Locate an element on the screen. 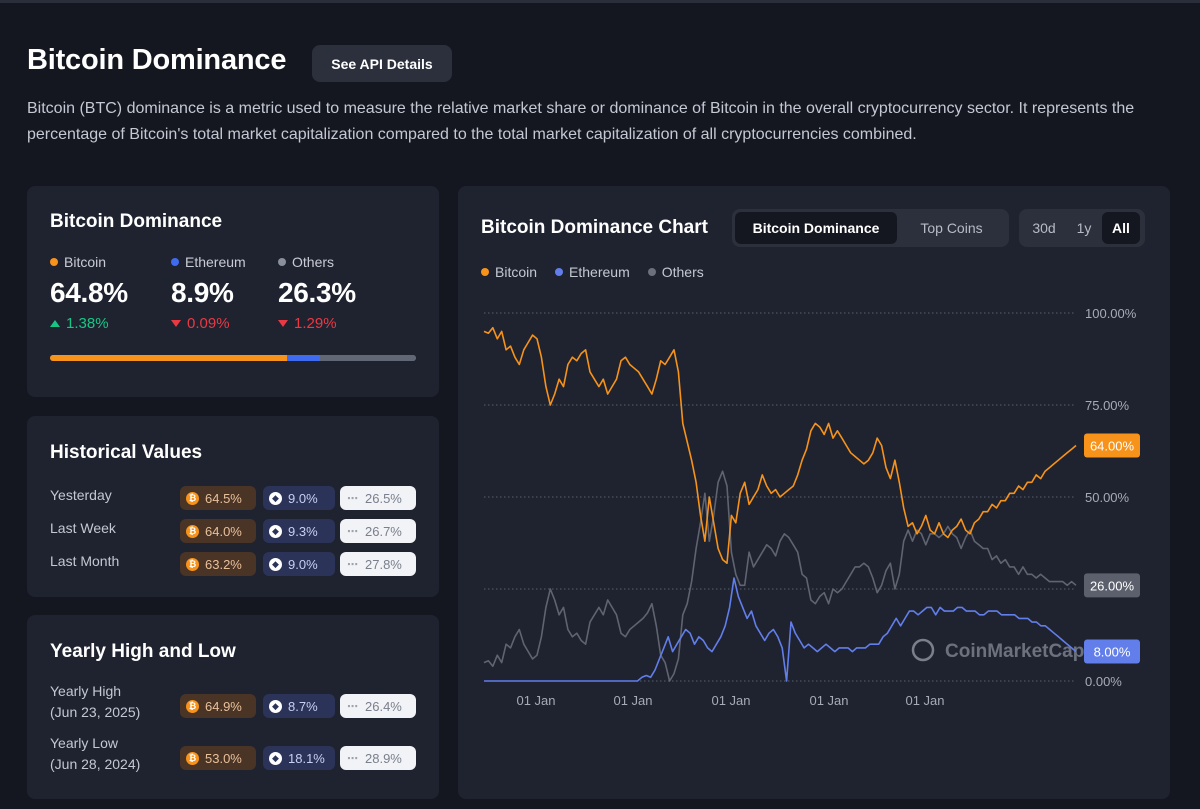  dominance-card-title: Bitcoin Dominance is located at coordinates (136, 221).